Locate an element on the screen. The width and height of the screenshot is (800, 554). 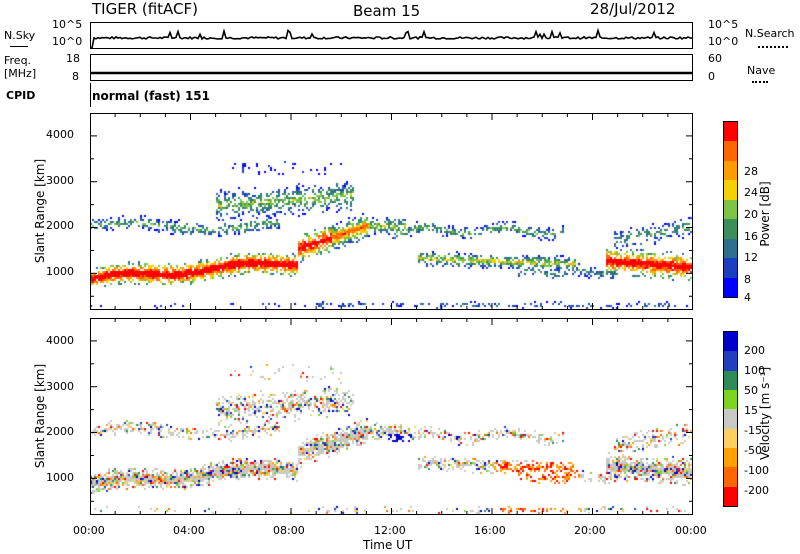
power-cb-tick-8: 8 is located at coordinates (747, 279).